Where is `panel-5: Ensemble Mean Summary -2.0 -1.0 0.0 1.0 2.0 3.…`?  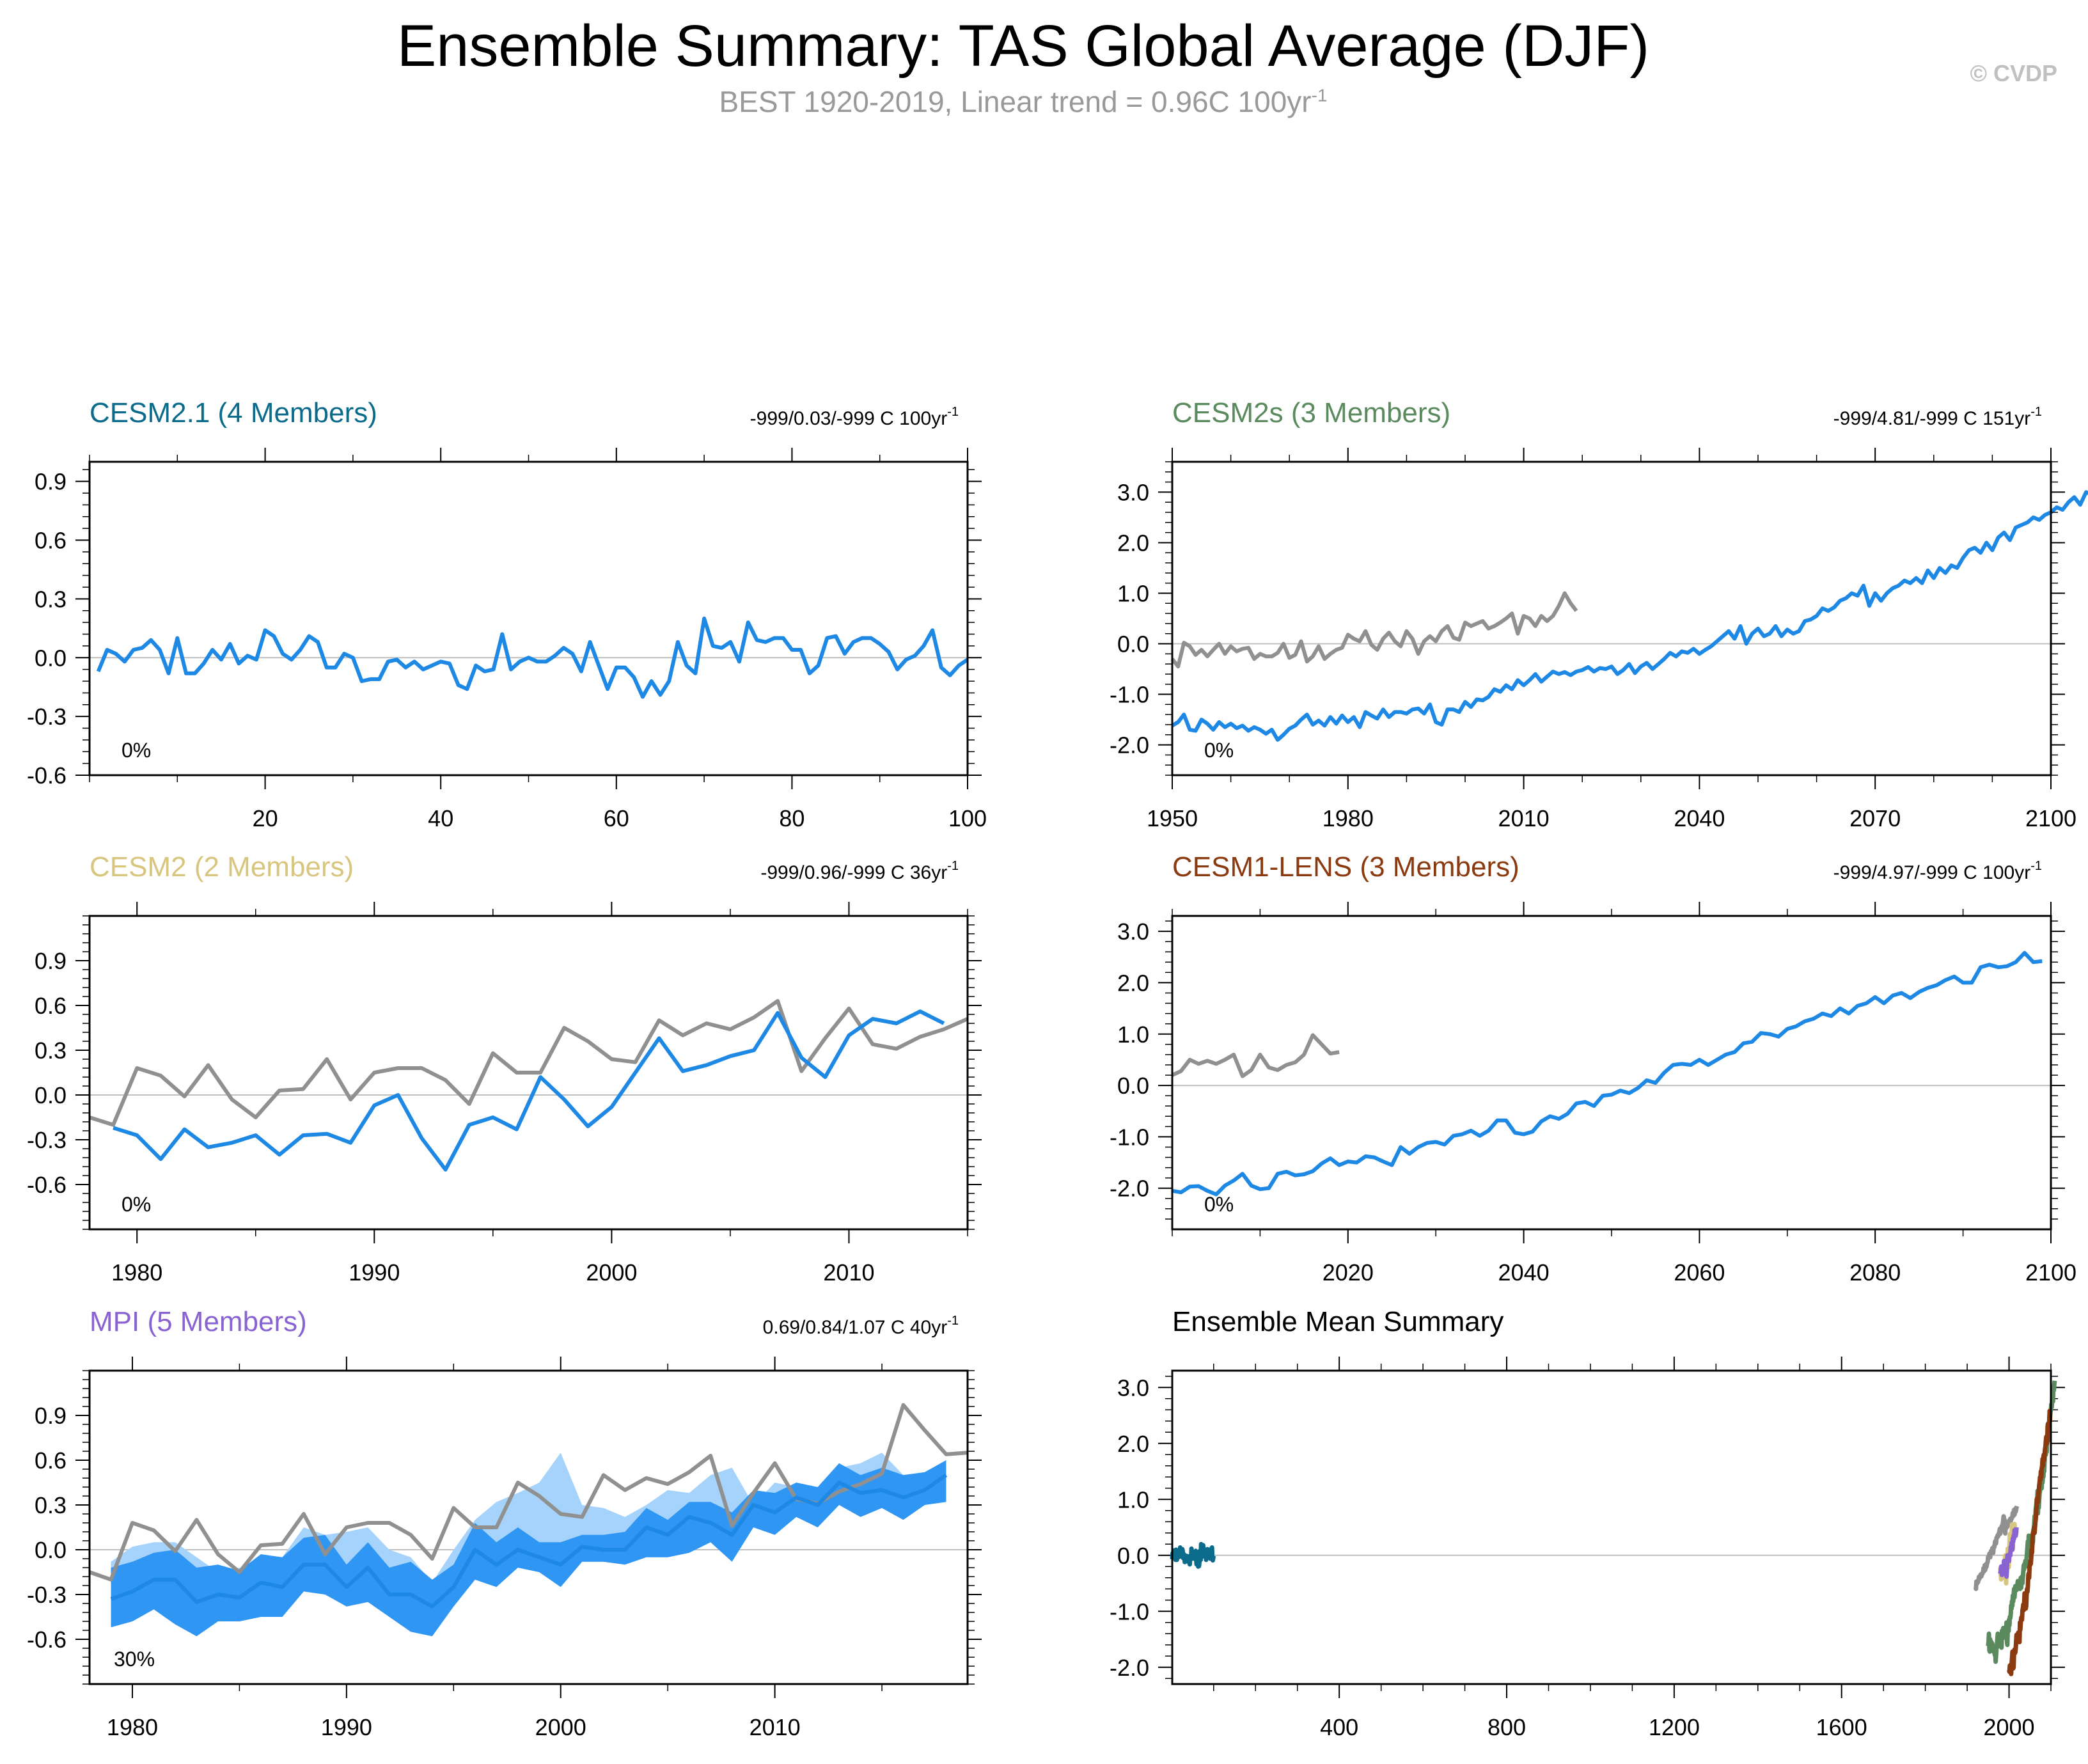 panel-5: Ensemble Mean Summary -2.0 -1.0 0.0 1.0 2.0 3.… is located at coordinates (1587, 1523).